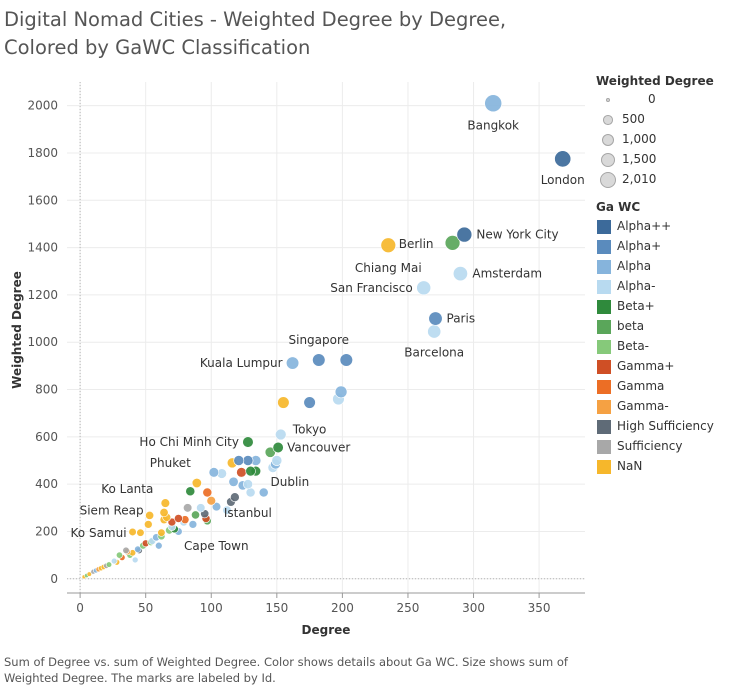 Image resolution: width=735 pixels, height=687 pixels. What do you see at coordinates (664, 228) in the screenshot?
I see `color-legend-item: Alpha++` at bounding box center [664, 228].